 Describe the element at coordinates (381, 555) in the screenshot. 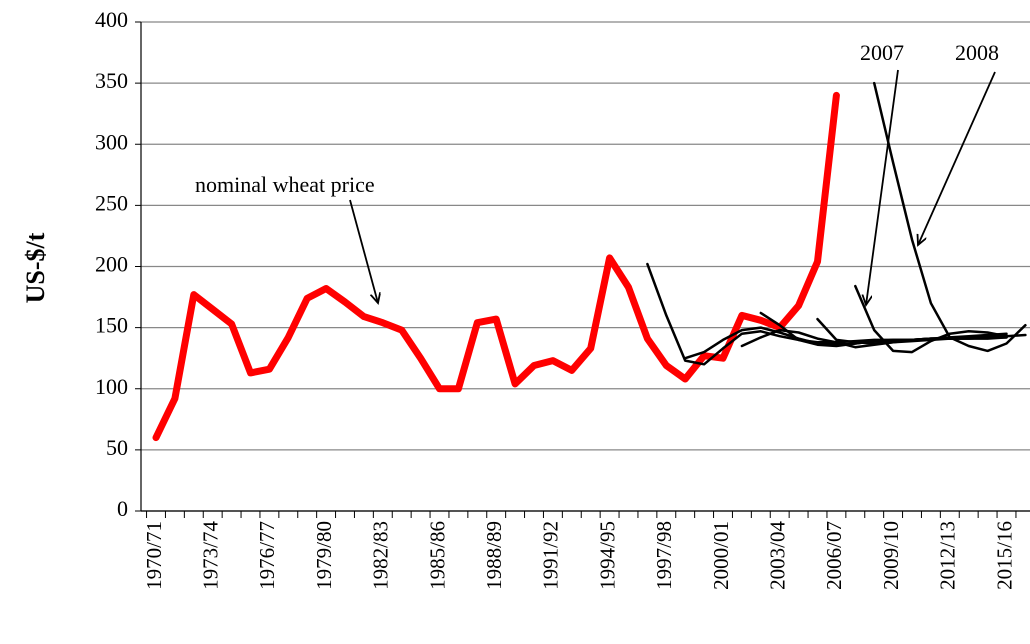

I see `x-tick-label: 1982/83` at that location.